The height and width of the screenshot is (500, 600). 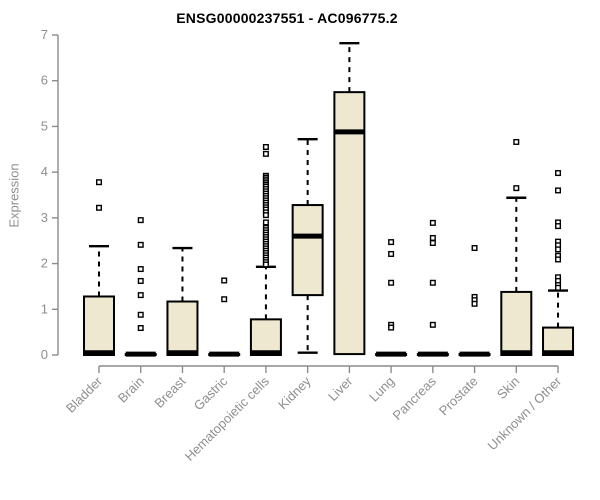 What do you see at coordinates (415, 398) in the screenshot?
I see `x-tick-label: Pancreas` at bounding box center [415, 398].